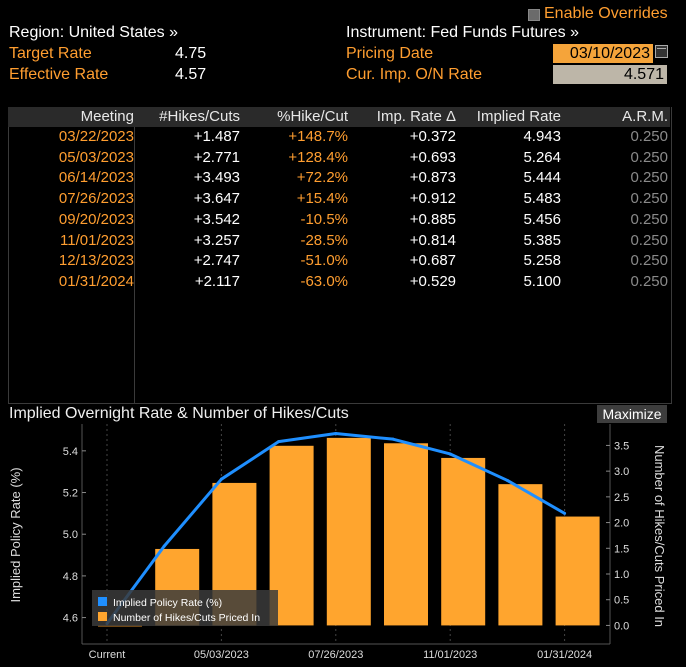 The width and height of the screenshot is (686, 667). What do you see at coordinates (661, 51) in the screenshot?
I see `calendar-icon` at bounding box center [661, 51].